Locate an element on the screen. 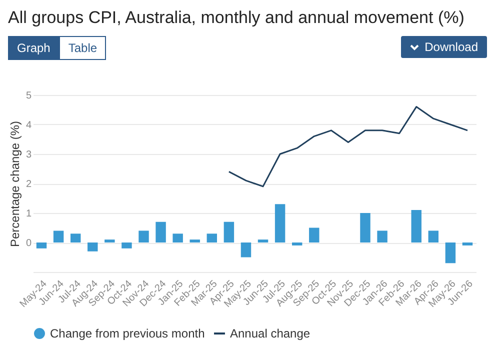 This screenshot has width=500, height=347. y-axis-title: Percentage change (%) is located at coordinates (15, 184).